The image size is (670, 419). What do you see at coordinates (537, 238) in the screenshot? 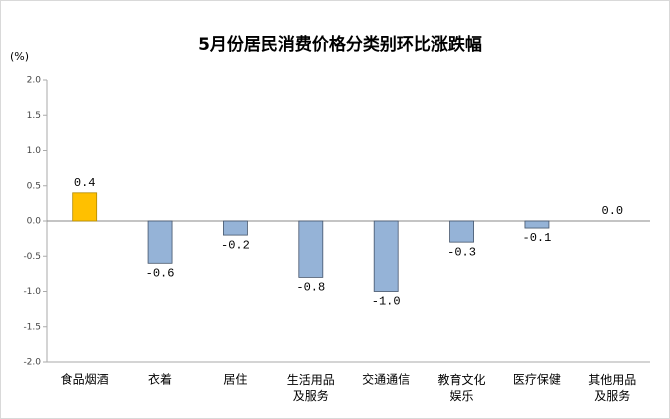
I see `value-label: -0.1` at bounding box center [537, 238].